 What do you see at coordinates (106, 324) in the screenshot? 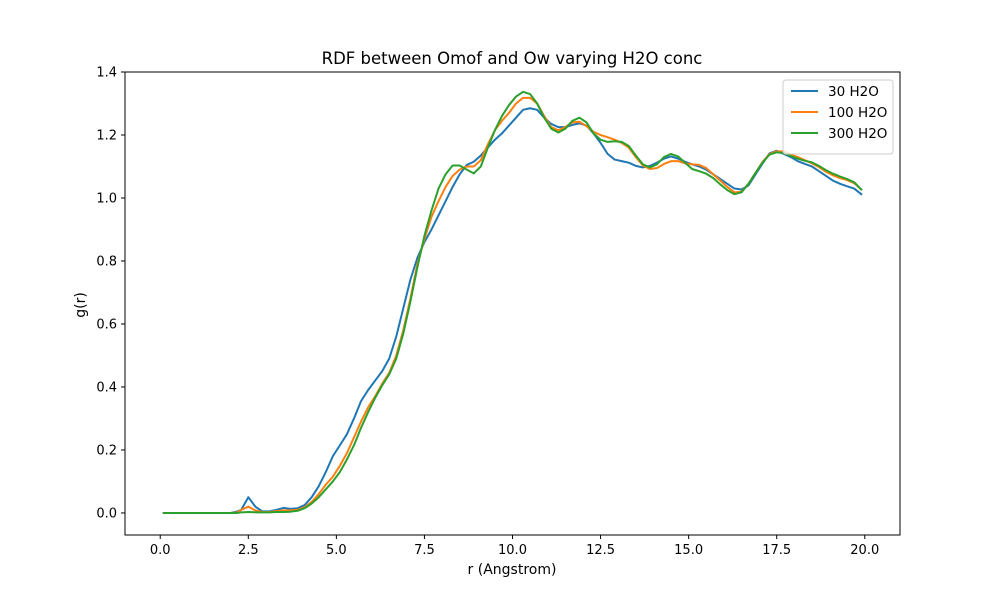
I see `y-tick-label: 0.6` at bounding box center [106, 324].